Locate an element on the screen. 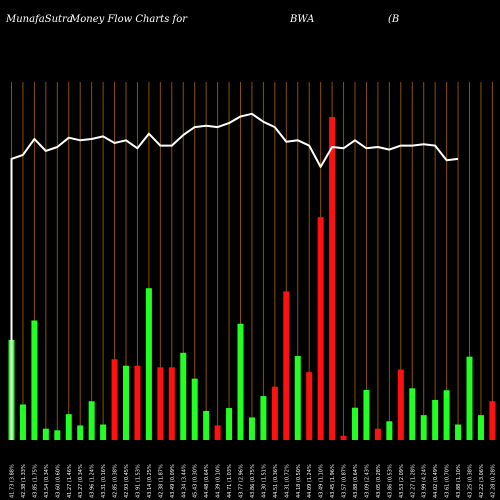 The width and height of the screenshot is (500, 500). x-tick-label: 42.93 (0.45% is located at coordinates (127, 481).